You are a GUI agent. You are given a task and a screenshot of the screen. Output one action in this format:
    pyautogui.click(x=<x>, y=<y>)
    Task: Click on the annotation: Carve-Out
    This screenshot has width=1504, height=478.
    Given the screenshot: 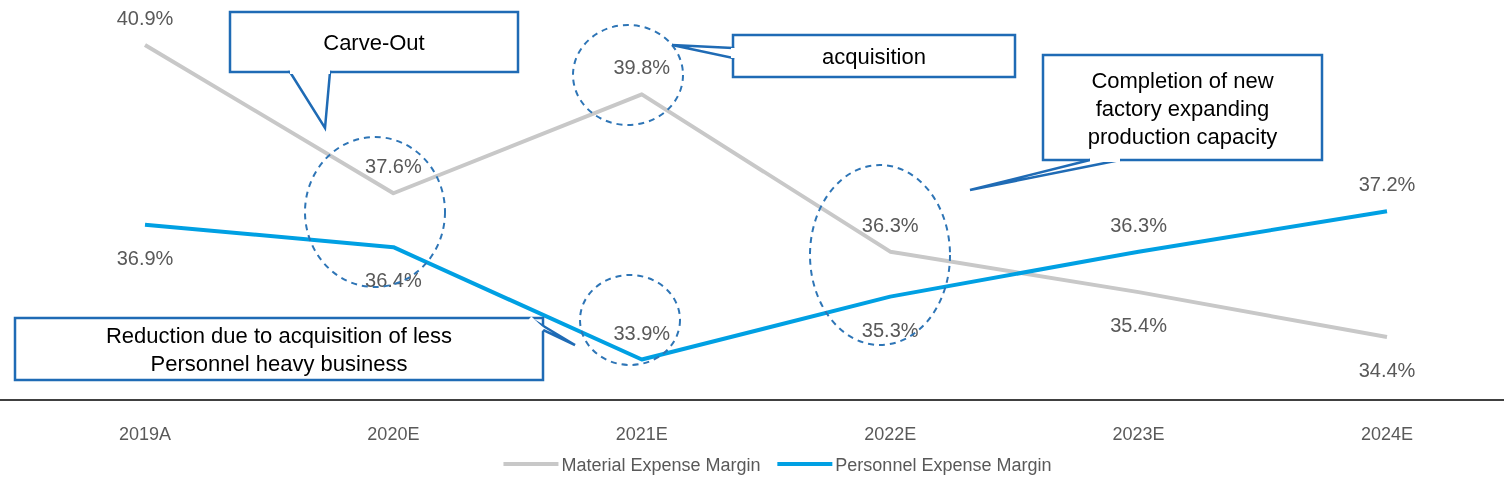 What is the action you would take?
    pyautogui.click(x=374, y=42)
    